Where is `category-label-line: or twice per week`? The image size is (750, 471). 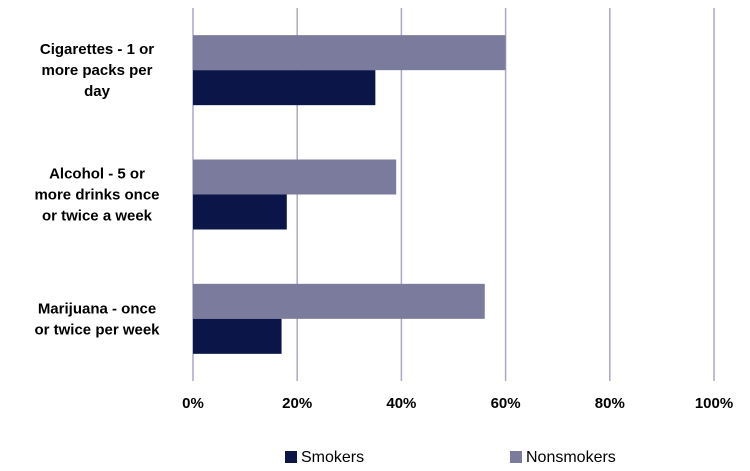 category-label-line: or twice per week is located at coordinates (97, 329).